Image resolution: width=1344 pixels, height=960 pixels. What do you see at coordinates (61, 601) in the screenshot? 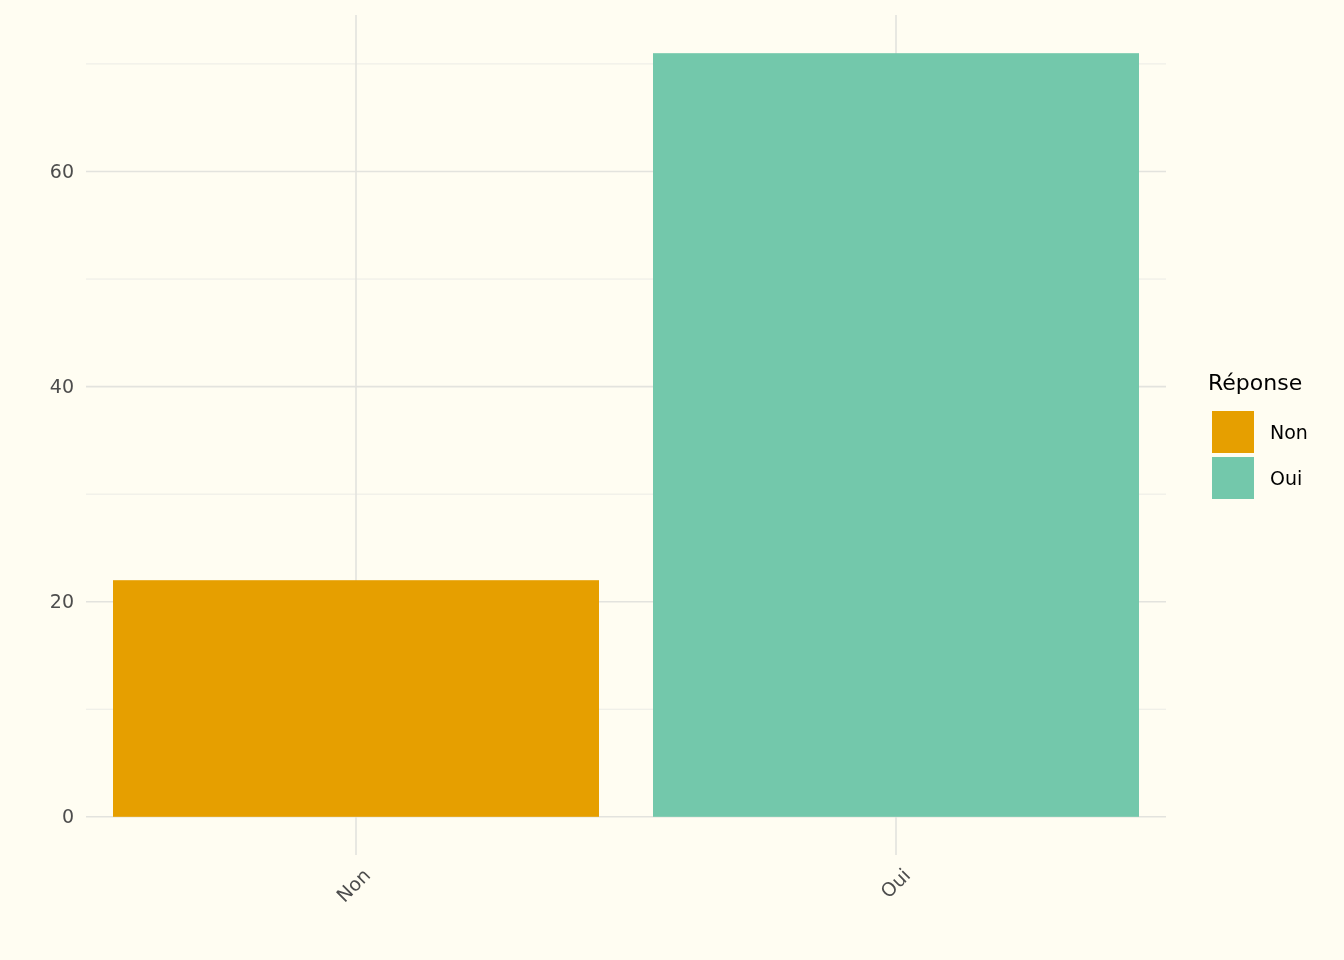
I see `y-tick-label: 20` at bounding box center [61, 601].